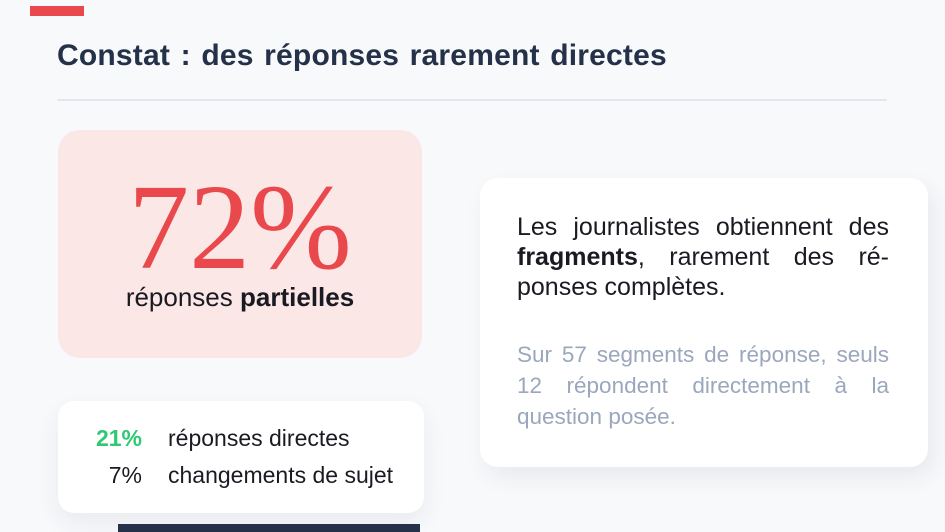 This screenshot has height=532, width=945. Describe the element at coordinates (57, 11) in the screenshot. I see `top-accent-bar` at that location.